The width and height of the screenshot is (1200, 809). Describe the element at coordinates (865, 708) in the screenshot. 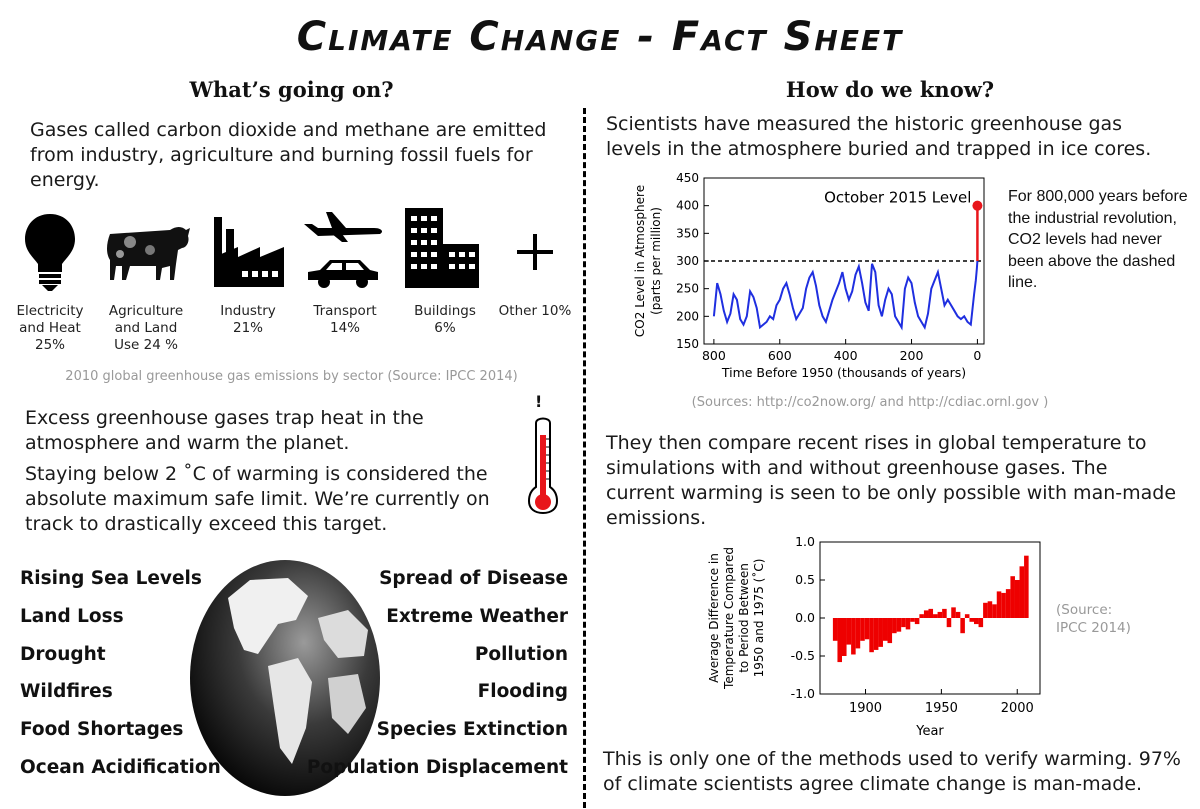

I see `temp-xtick-label: 1900` at that location.